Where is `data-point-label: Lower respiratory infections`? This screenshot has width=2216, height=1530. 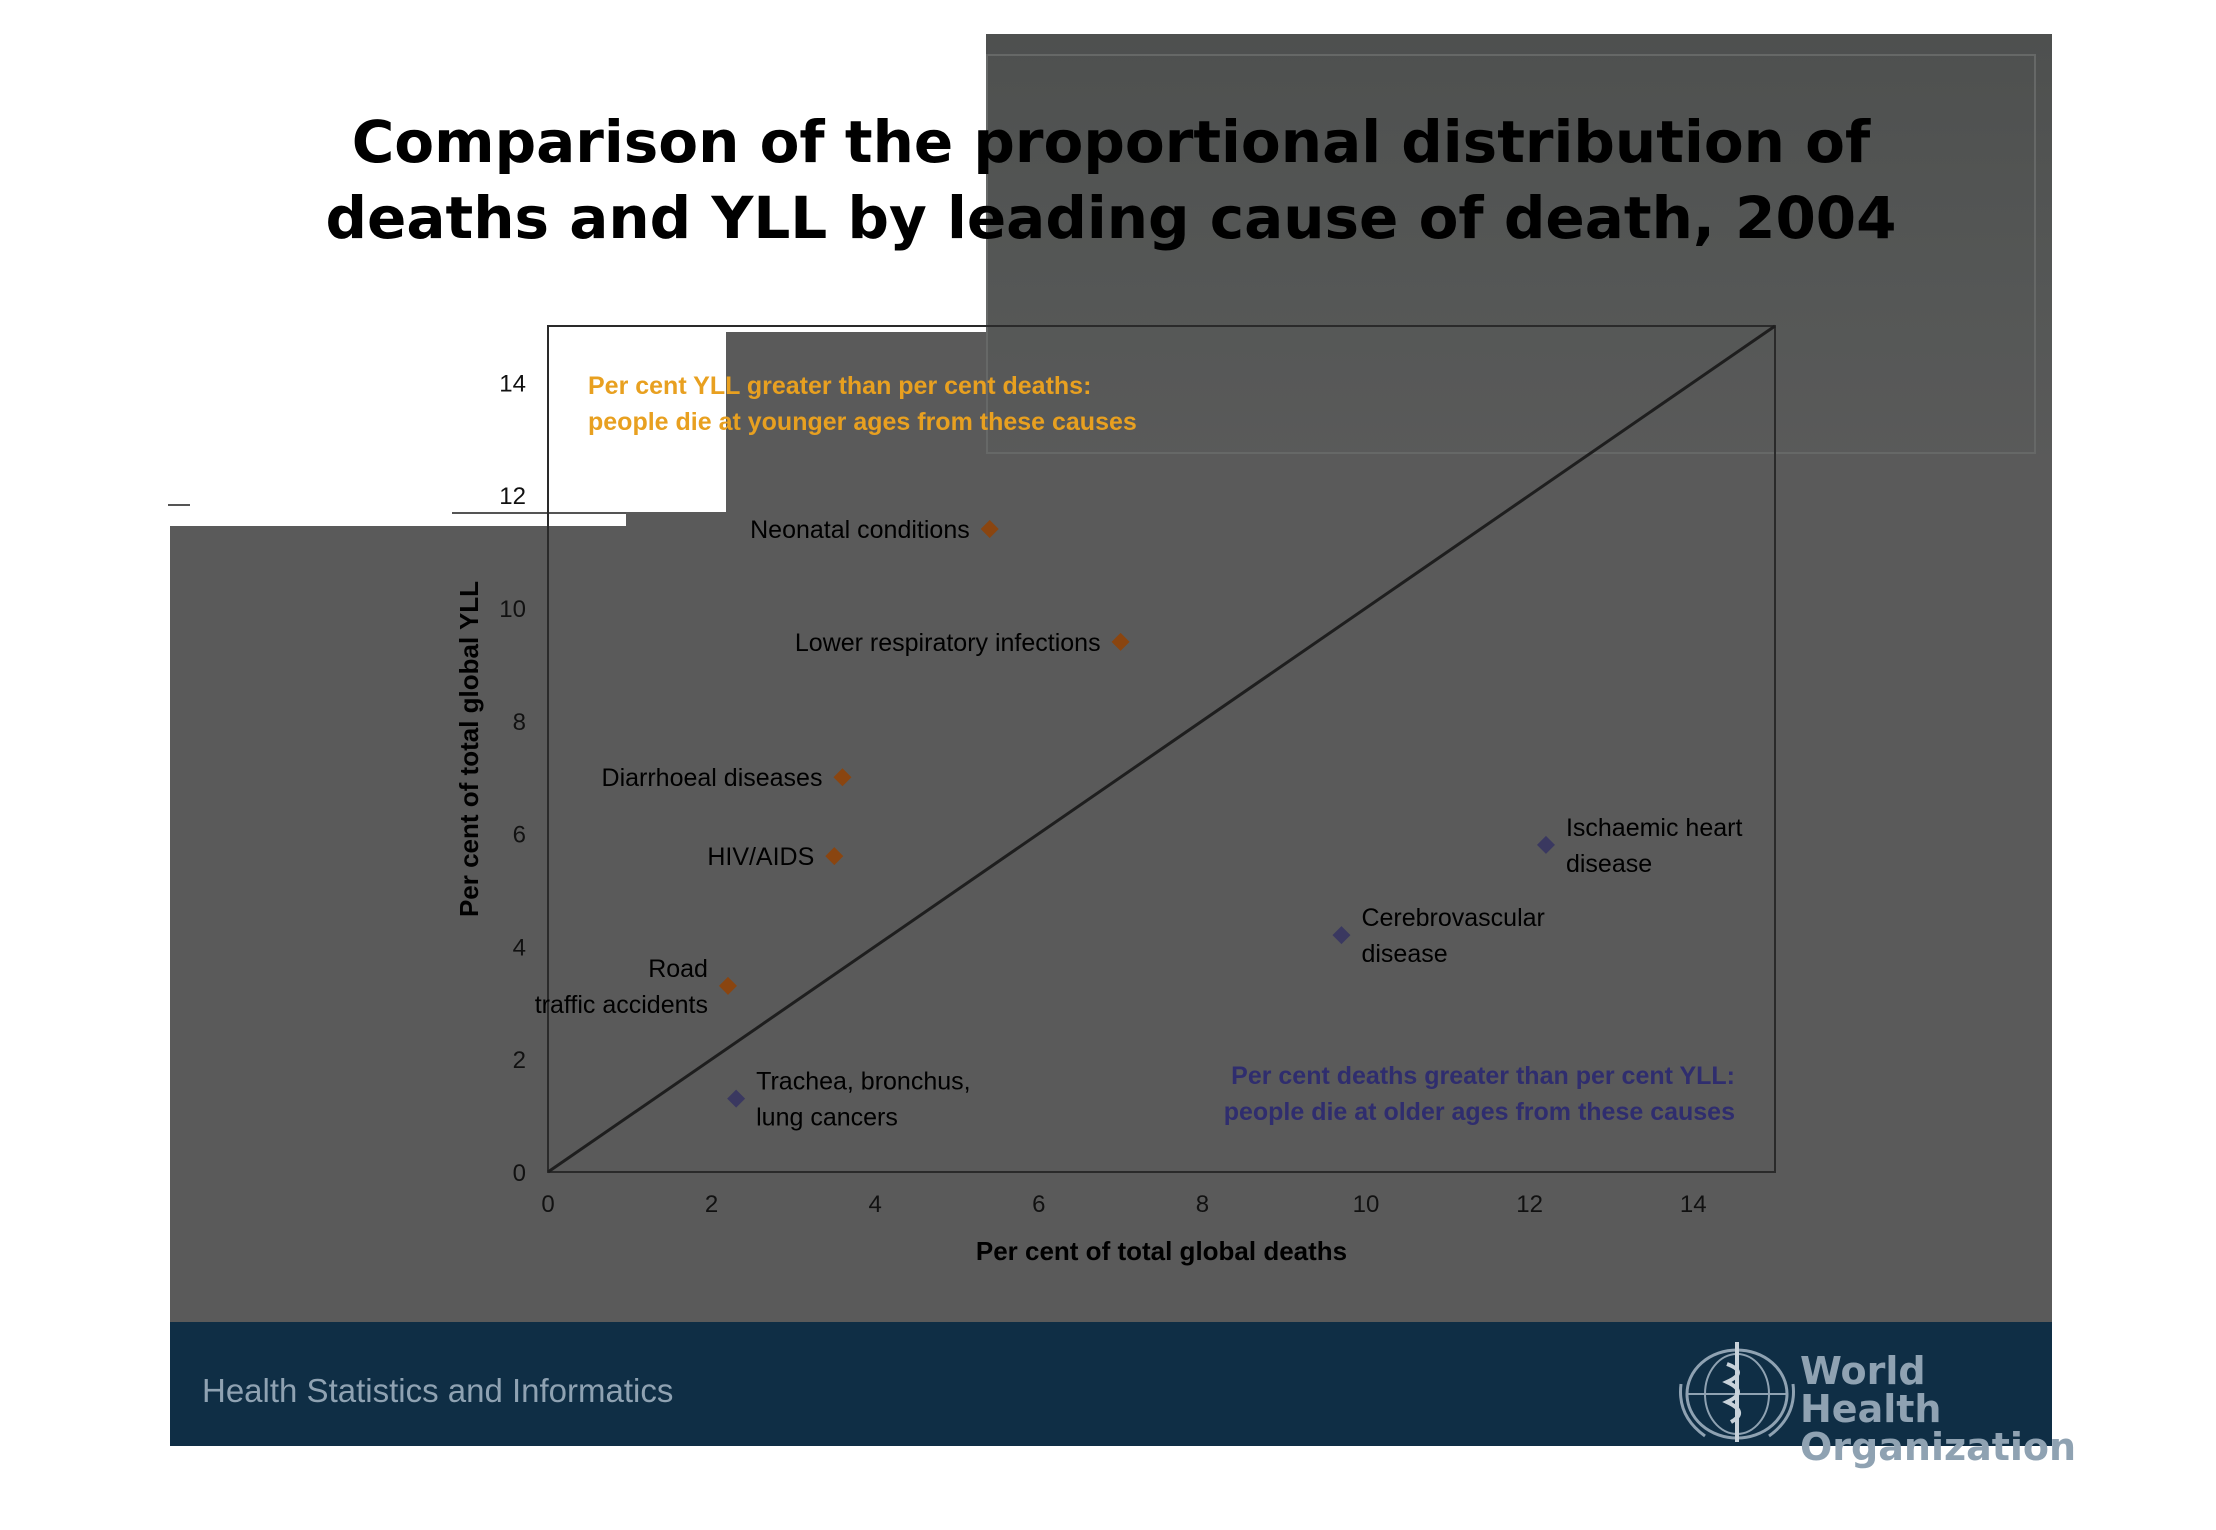 data-point-label: Lower respiratory infections is located at coordinates (948, 643).